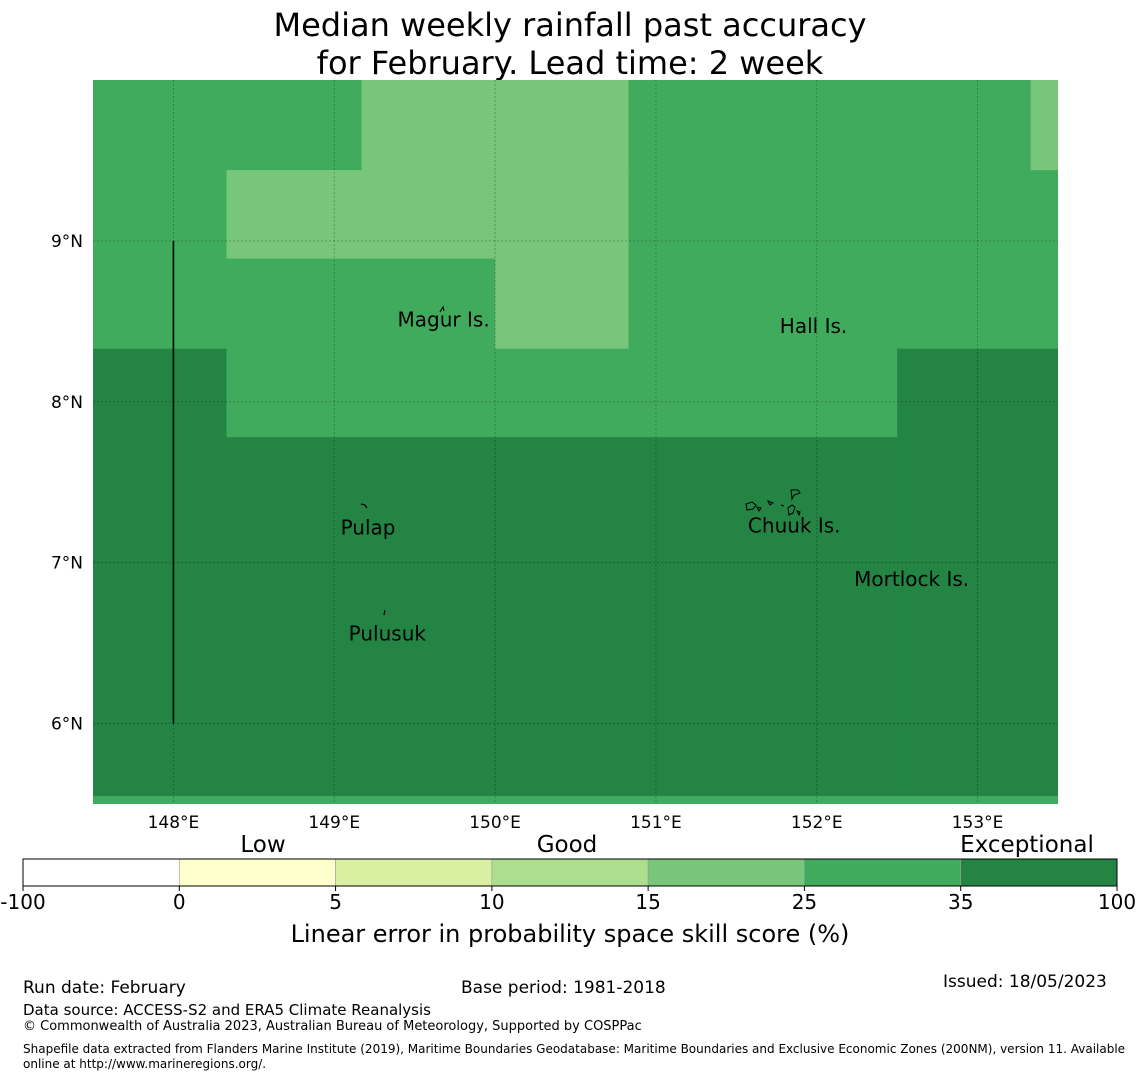 The height and width of the screenshot is (1080, 1140). I want to click on colorbar-tick-label: 25, so click(804, 902).